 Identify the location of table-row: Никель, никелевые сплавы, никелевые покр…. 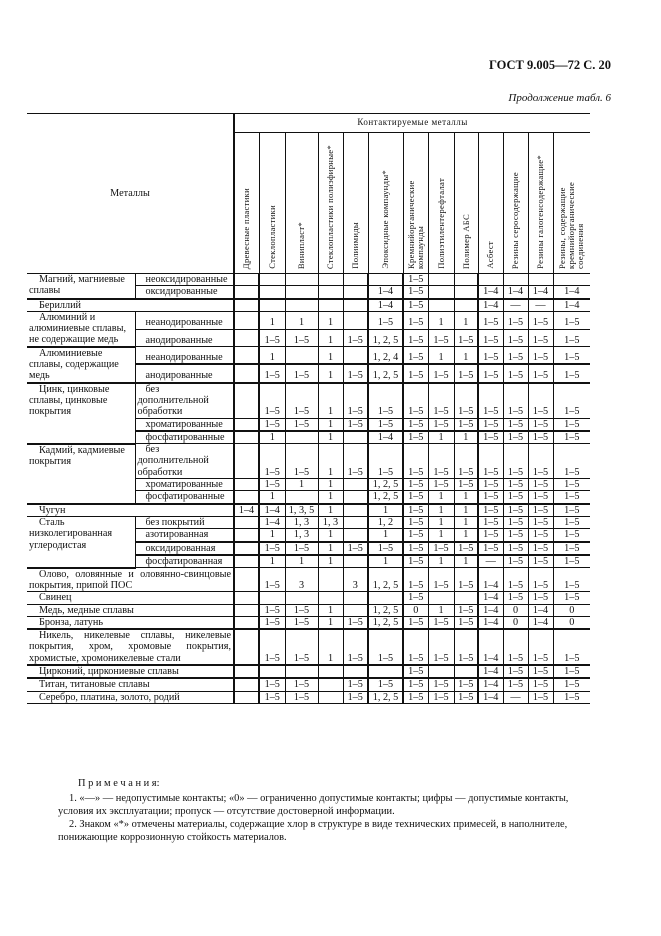
(309, 647).